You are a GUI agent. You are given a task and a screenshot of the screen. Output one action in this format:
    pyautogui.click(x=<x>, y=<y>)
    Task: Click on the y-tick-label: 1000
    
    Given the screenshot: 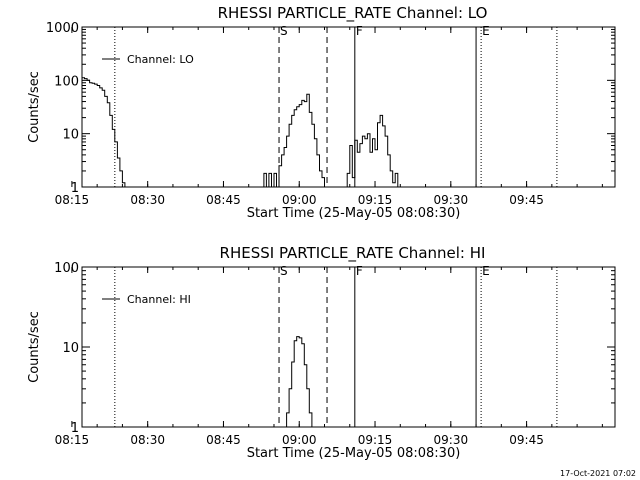 What is the action you would take?
    pyautogui.click(x=62, y=28)
    